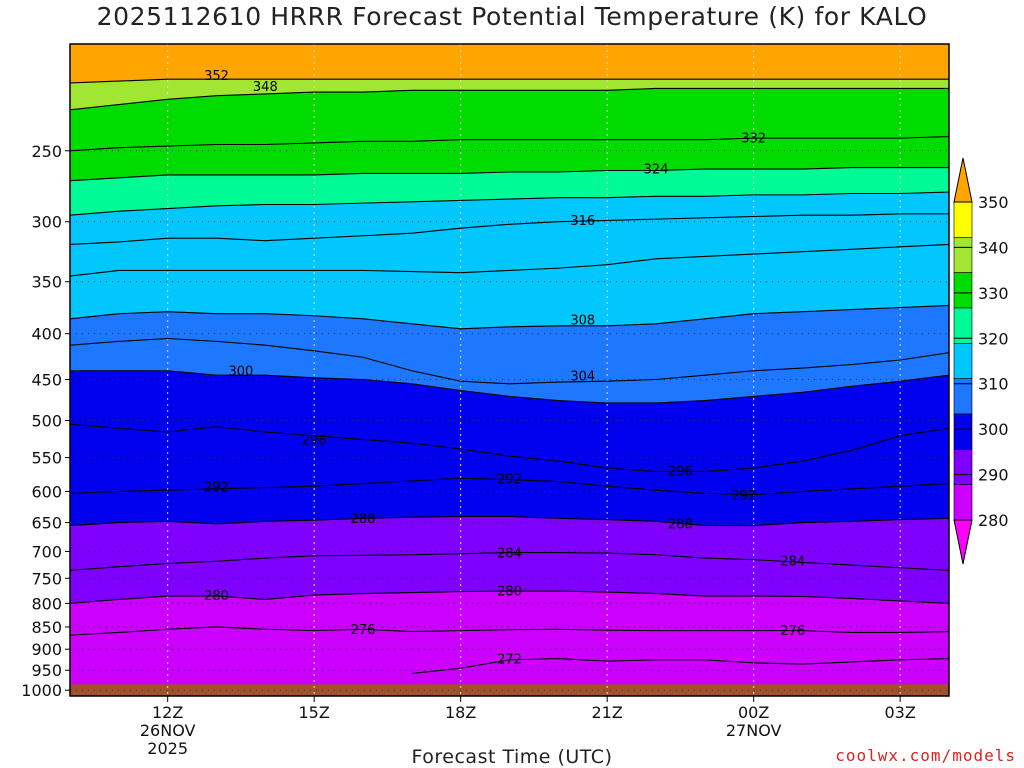 The image size is (1024, 768). Describe the element at coordinates (46, 334) in the screenshot. I see `y-tick-label: 400` at that location.